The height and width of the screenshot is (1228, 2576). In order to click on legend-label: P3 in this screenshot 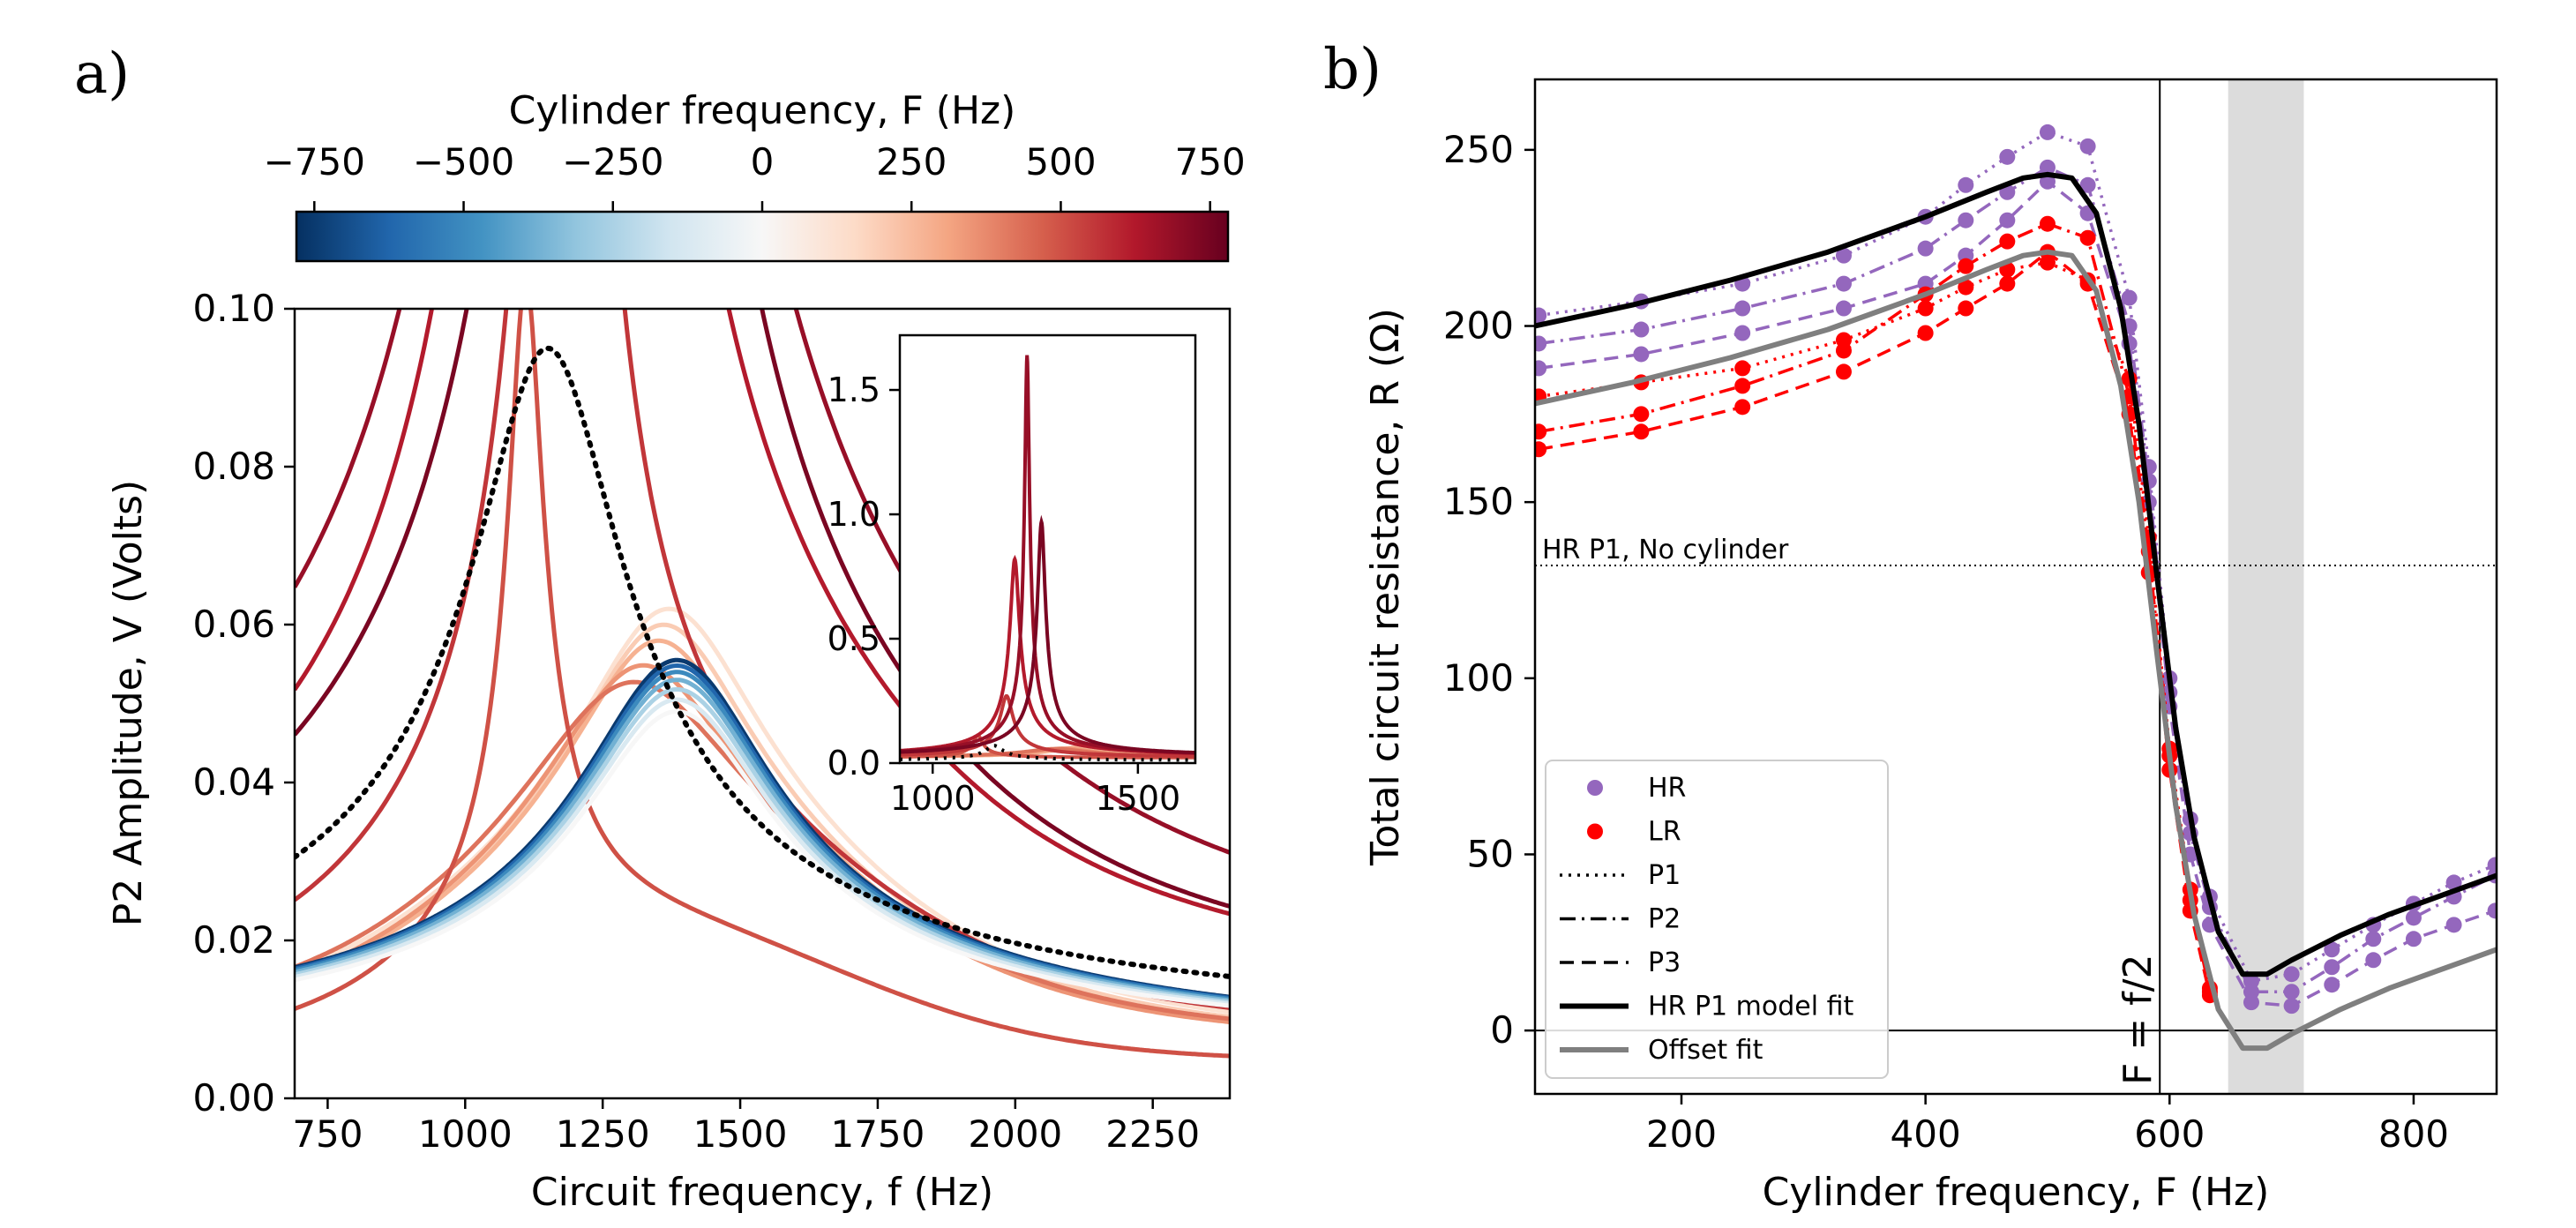, I will do `click(1665, 962)`.